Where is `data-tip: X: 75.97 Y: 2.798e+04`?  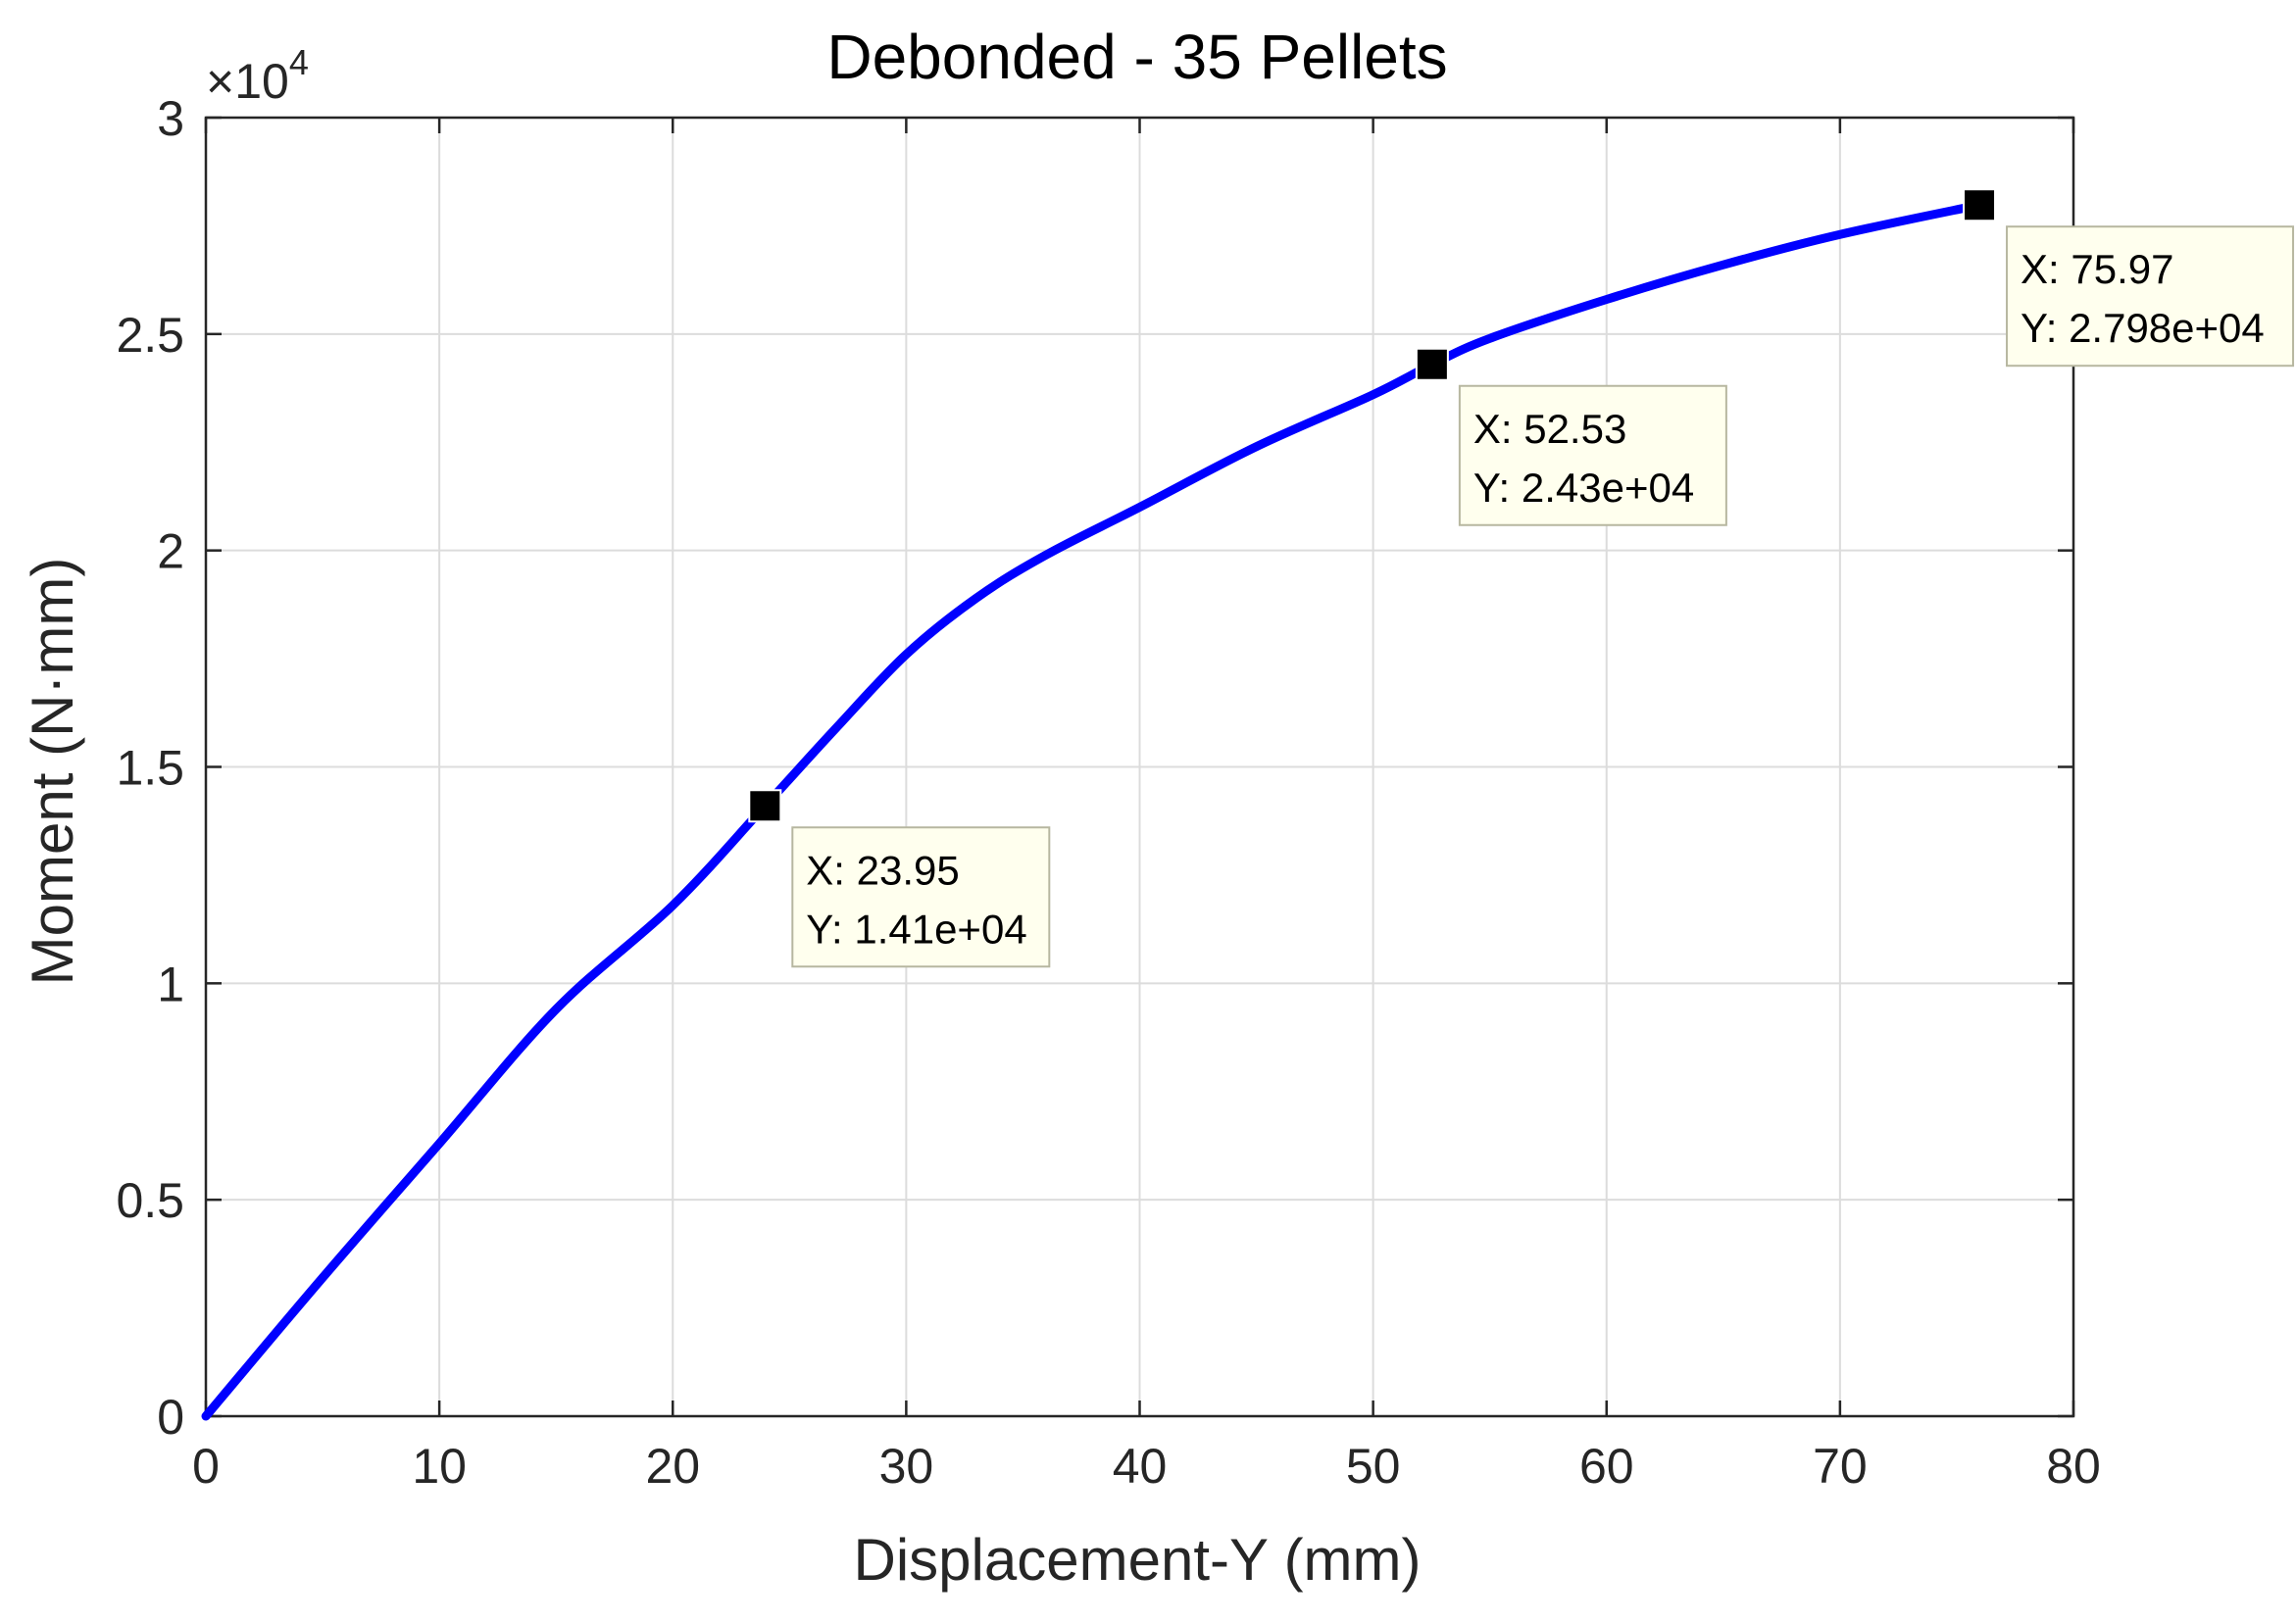
data-tip: X: 75.97 Y: 2.798e+04 is located at coordinates (2129, 278).